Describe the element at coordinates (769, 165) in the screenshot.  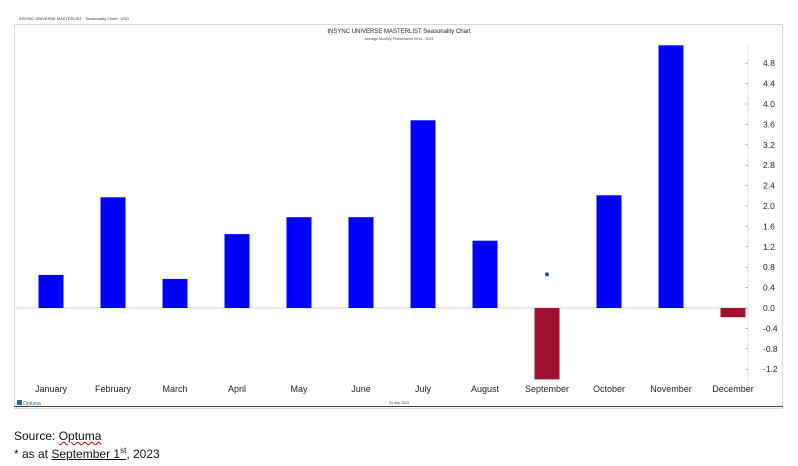
I see `y-tick-label: 2.8` at that location.